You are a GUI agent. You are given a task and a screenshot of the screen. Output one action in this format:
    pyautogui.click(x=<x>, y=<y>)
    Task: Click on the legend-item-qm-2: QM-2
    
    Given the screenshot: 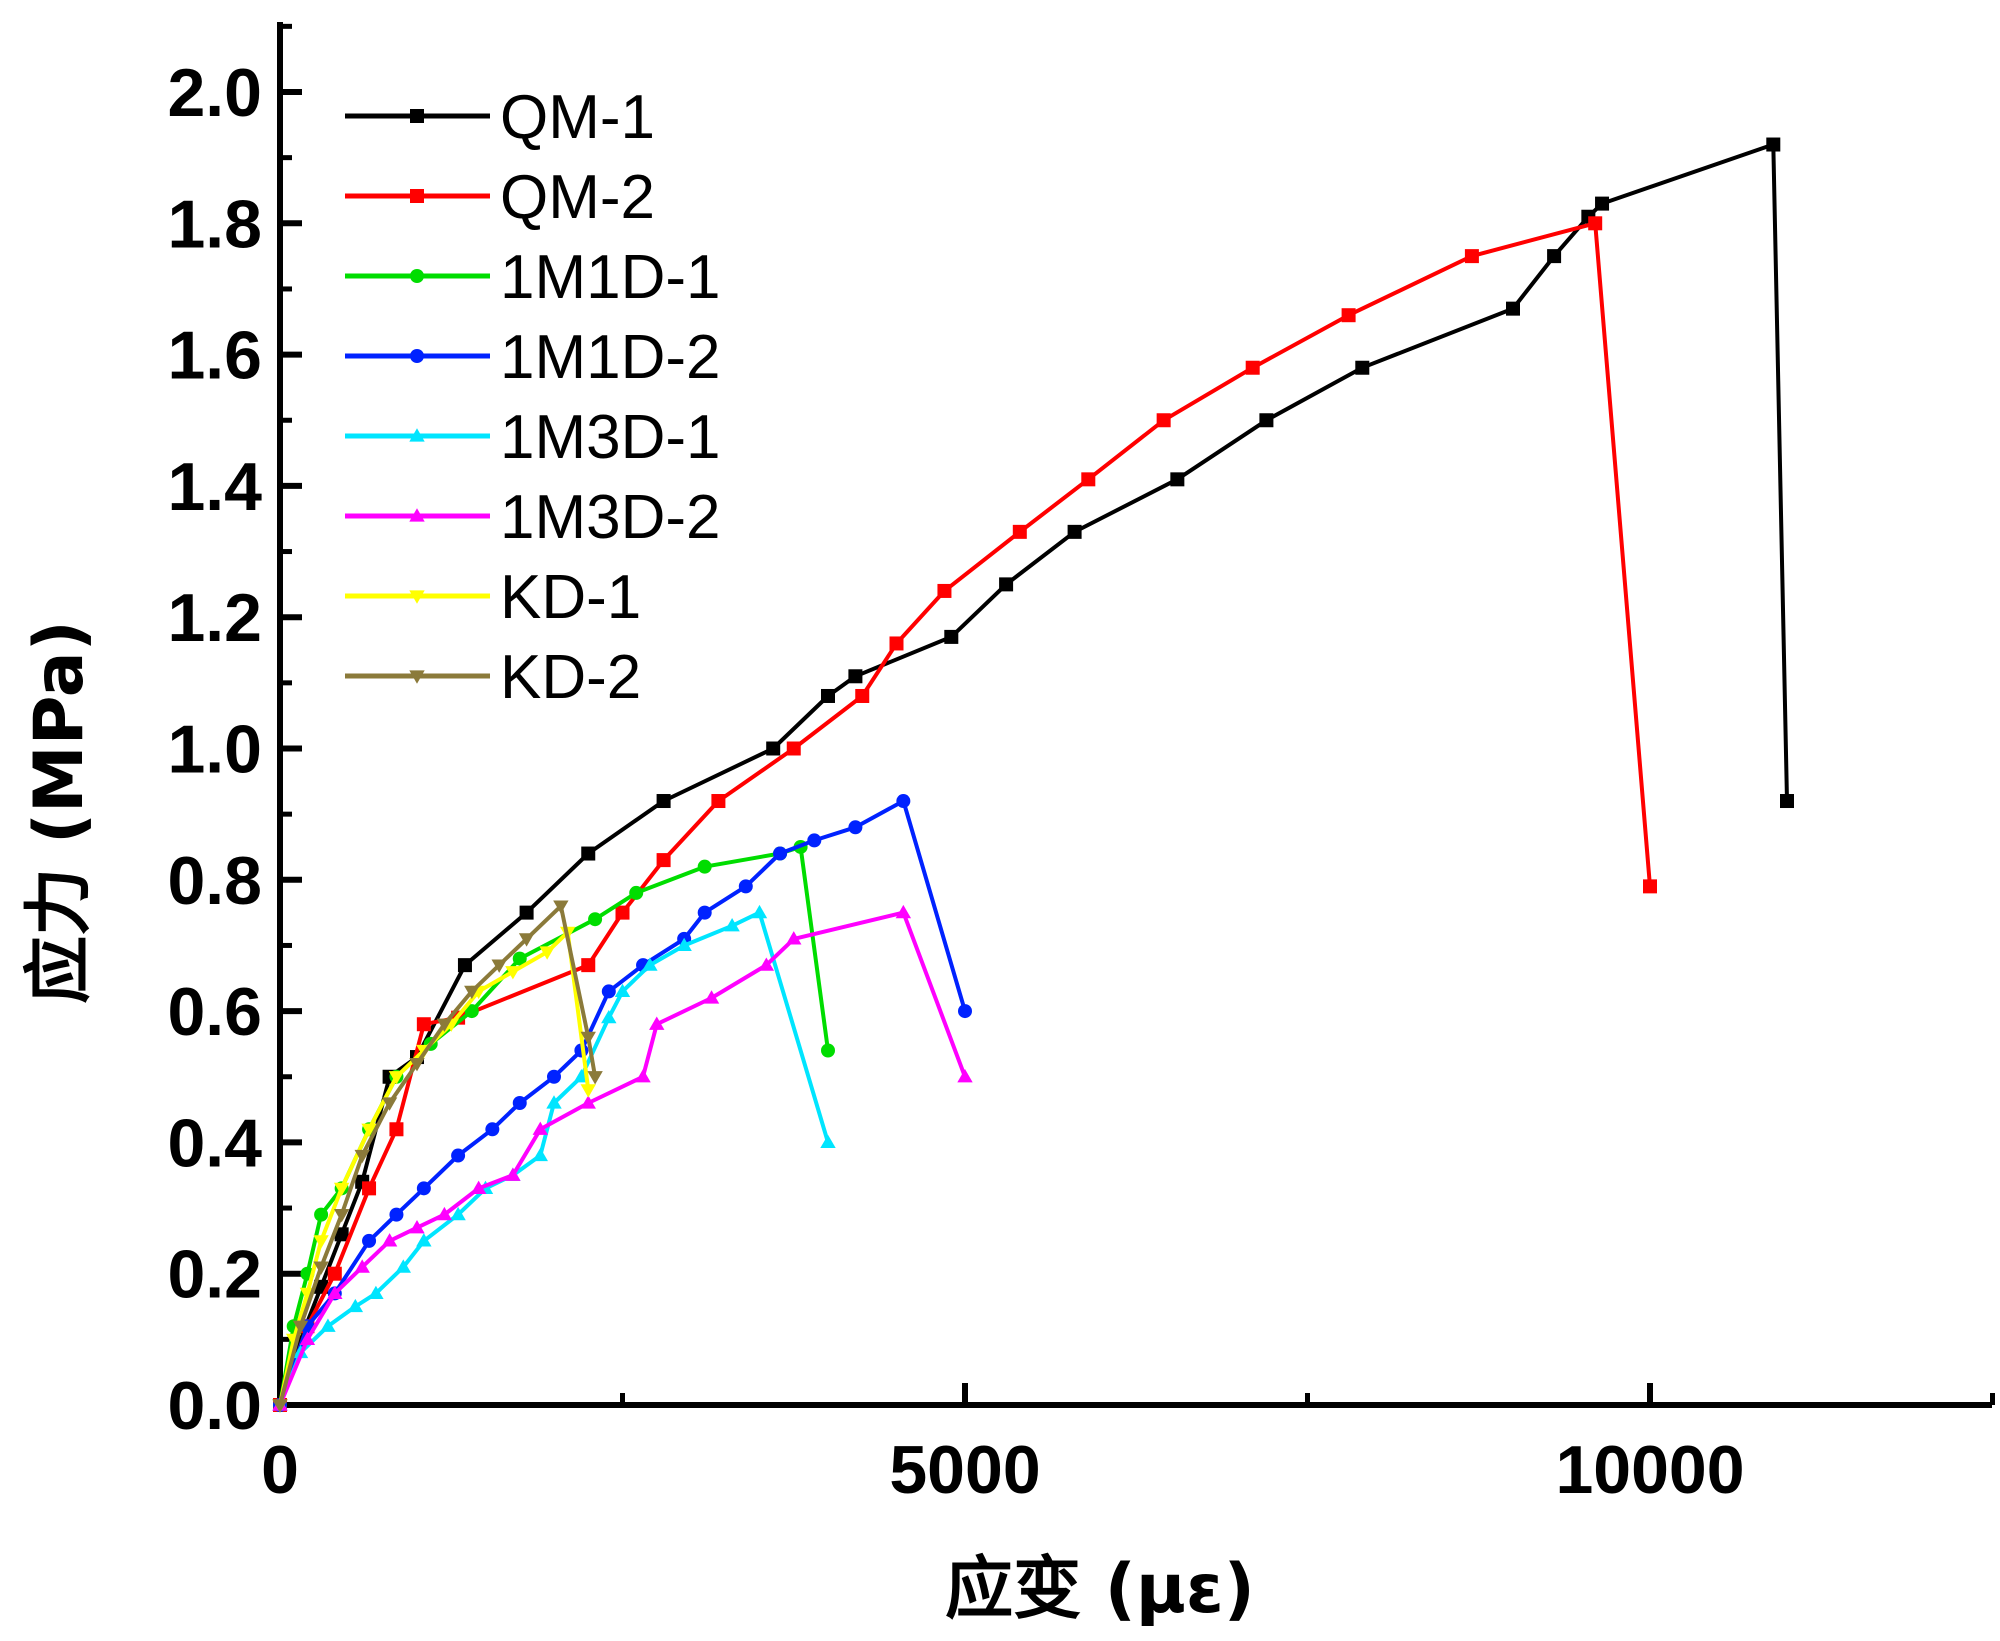 What is the action you would take?
    pyautogui.click(x=500, y=197)
    